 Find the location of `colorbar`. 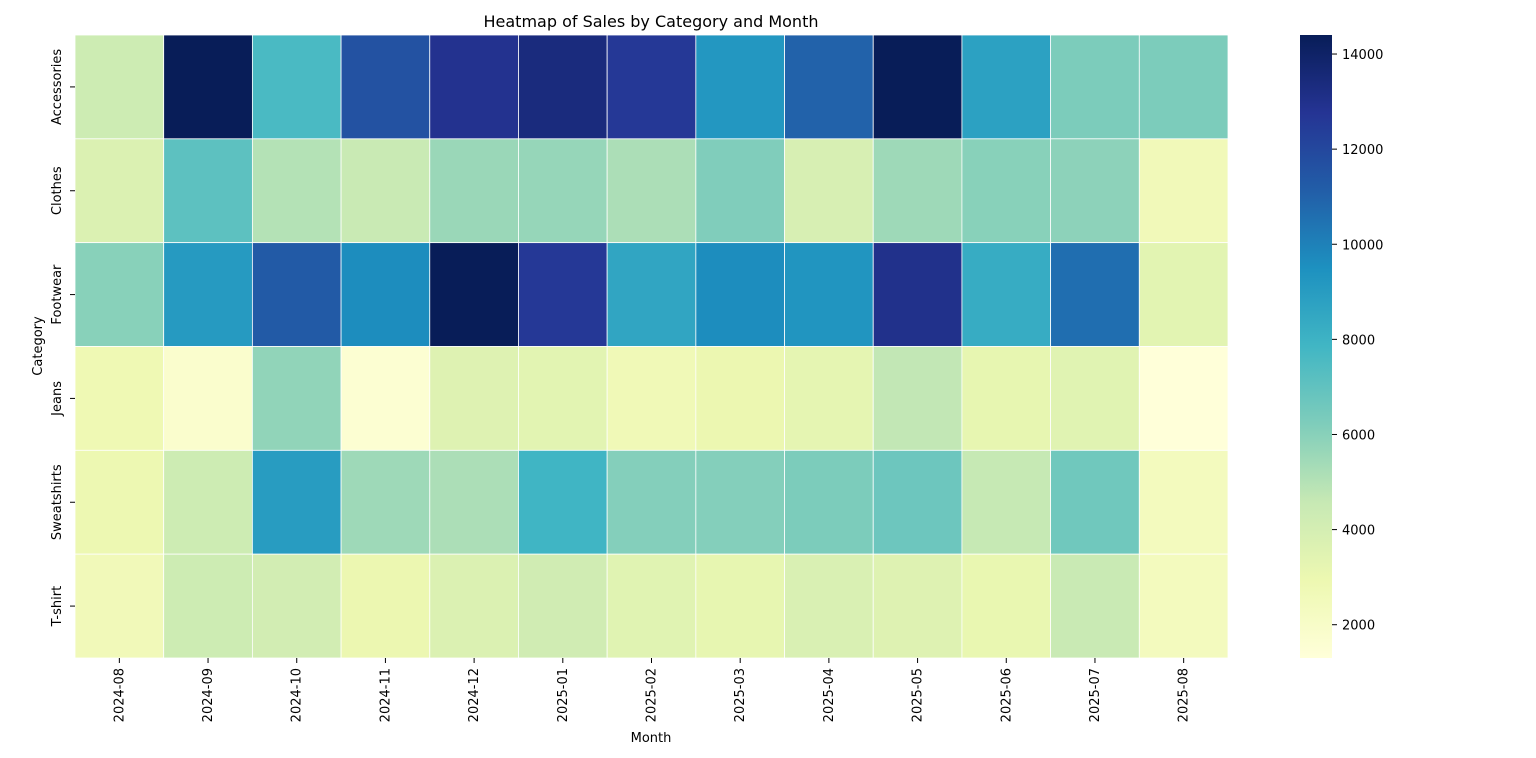

colorbar is located at coordinates (1316, 346).